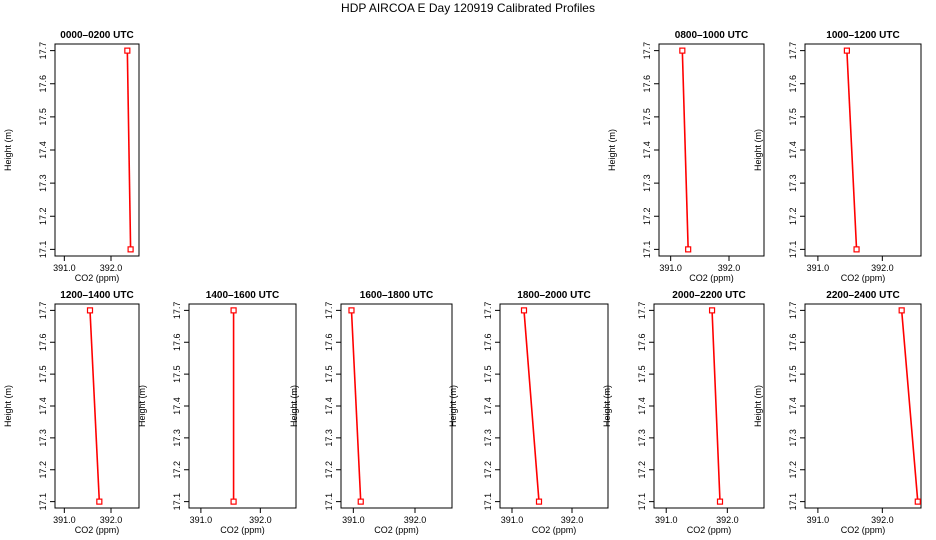 This screenshot has width=936, height=540. Describe the element at coordinates (43, 438) in the screenshot. I see `panel-3-ytick-label: 17.3` at that location.